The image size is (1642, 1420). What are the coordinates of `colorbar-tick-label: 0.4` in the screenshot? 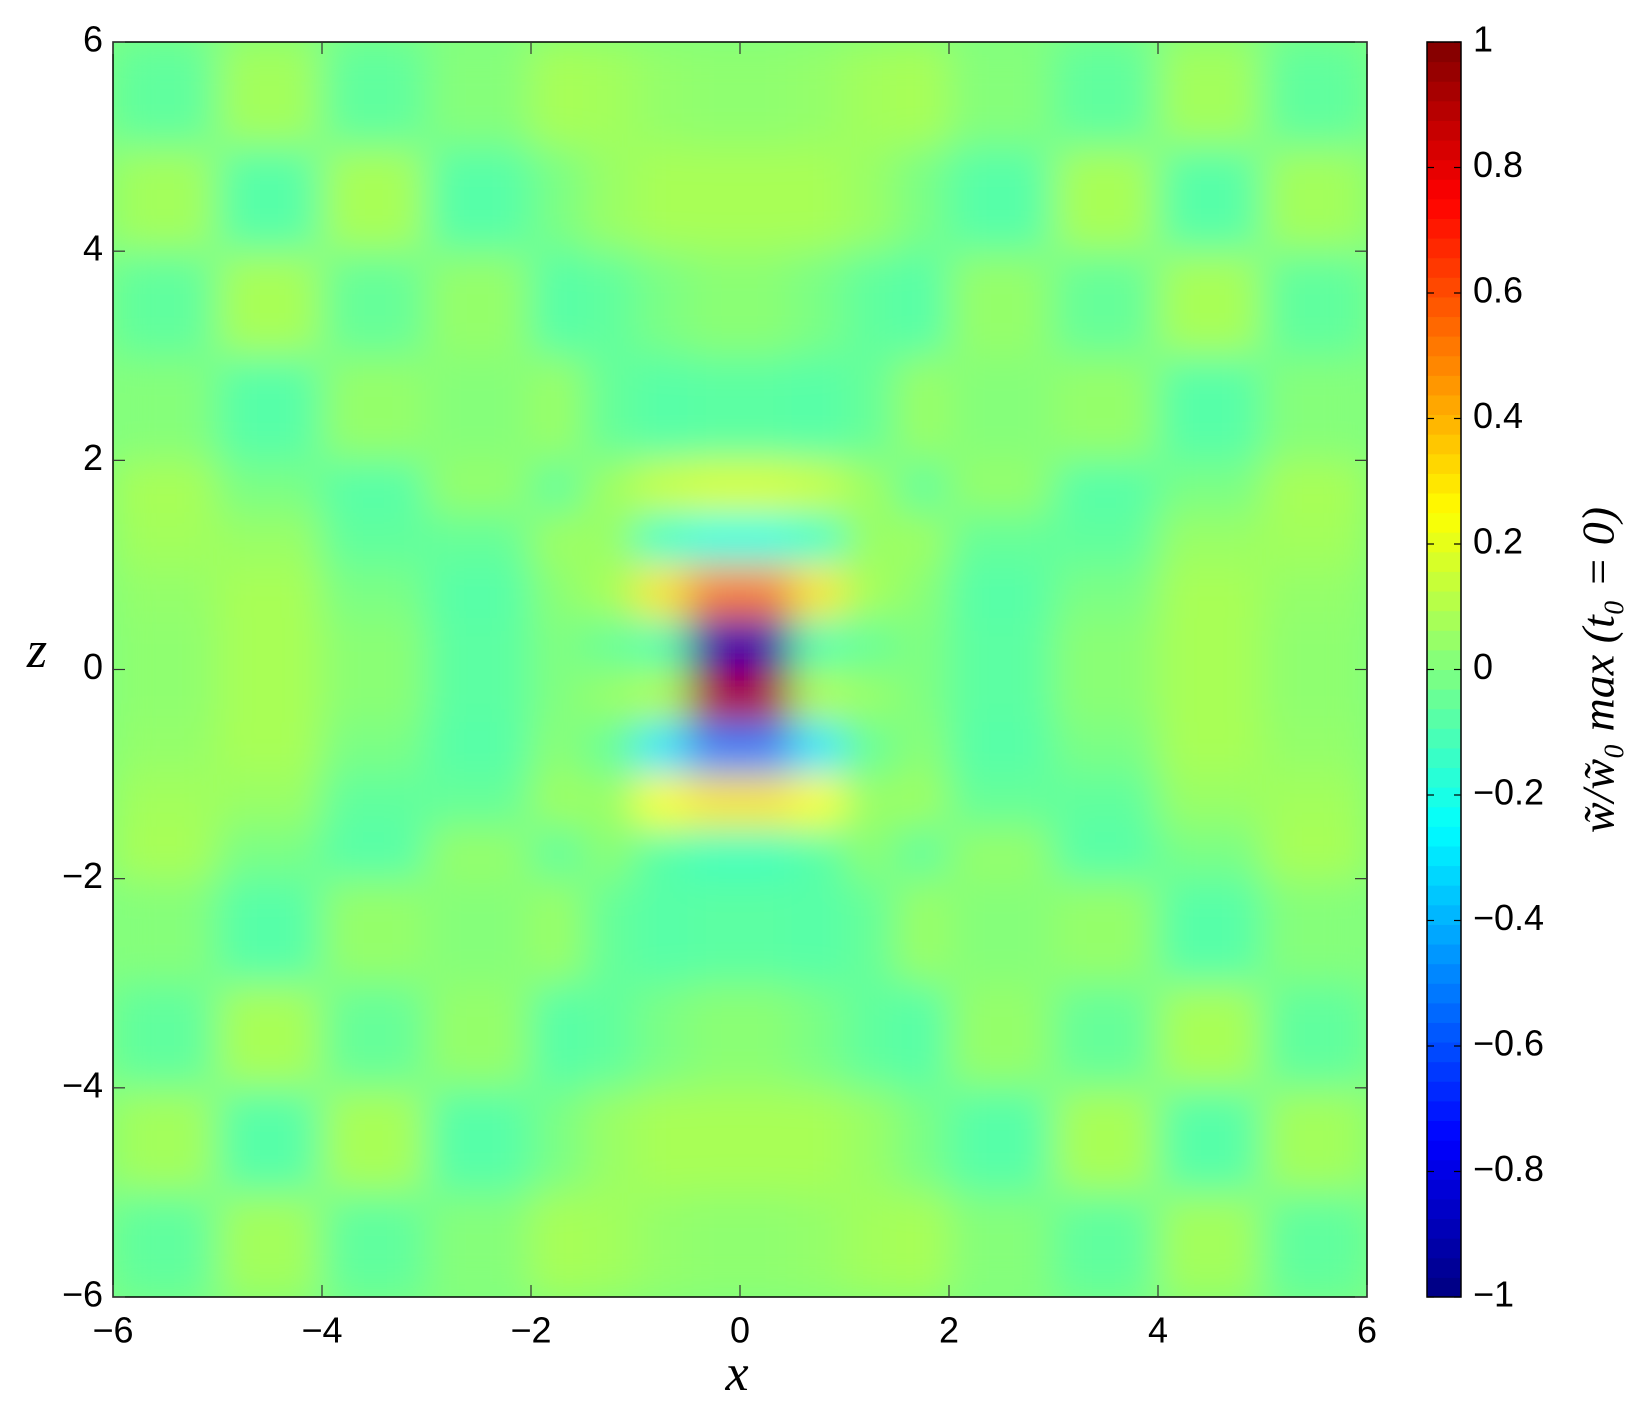 It's located at (1498, 415).